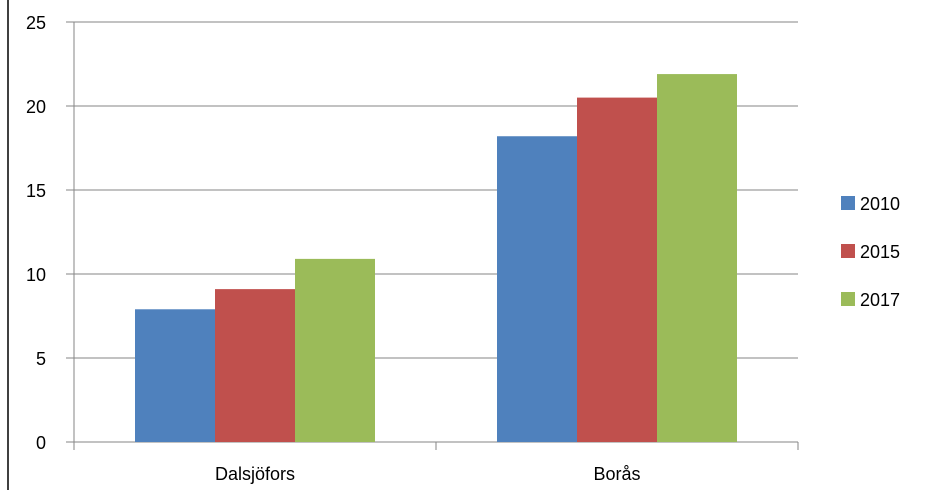 The image size is (931, 490). I want to click on y-tick-label: 0, so click(41, 443).